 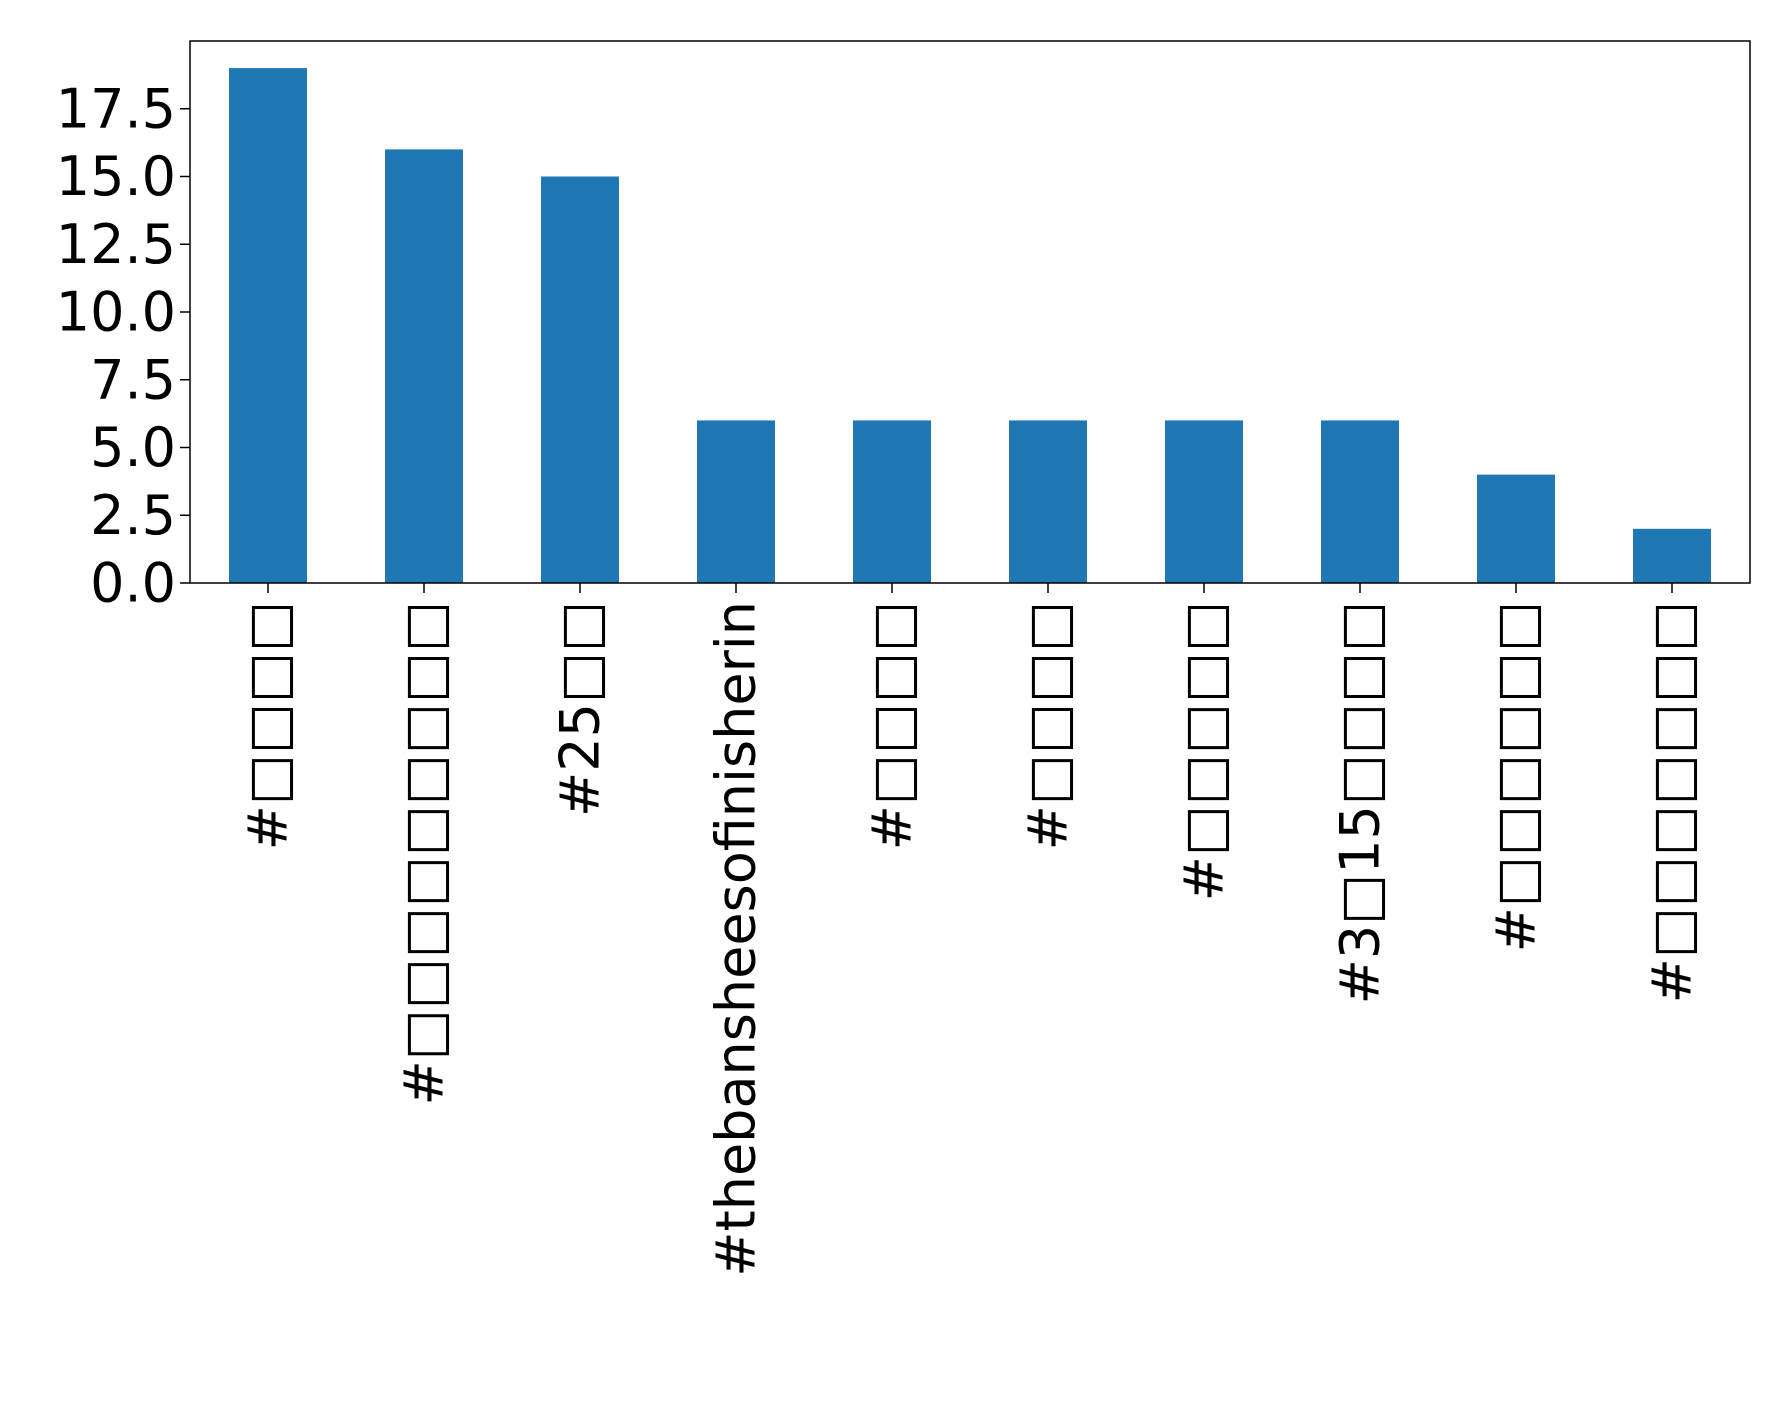 I want to click on x-tick-label: #25□□, so click(x=580, y=709).